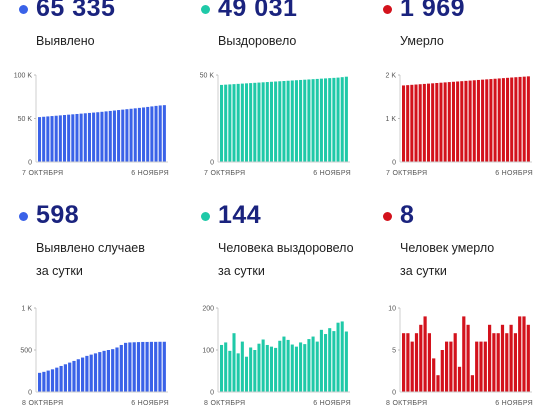 This screenshot has width=550, height=416. What do you see at coordinates (406, 173) in the screenshot?
I see `x-tick-label-start: 7 ОКТЯБРЯ` at bounding box center [406, 173].